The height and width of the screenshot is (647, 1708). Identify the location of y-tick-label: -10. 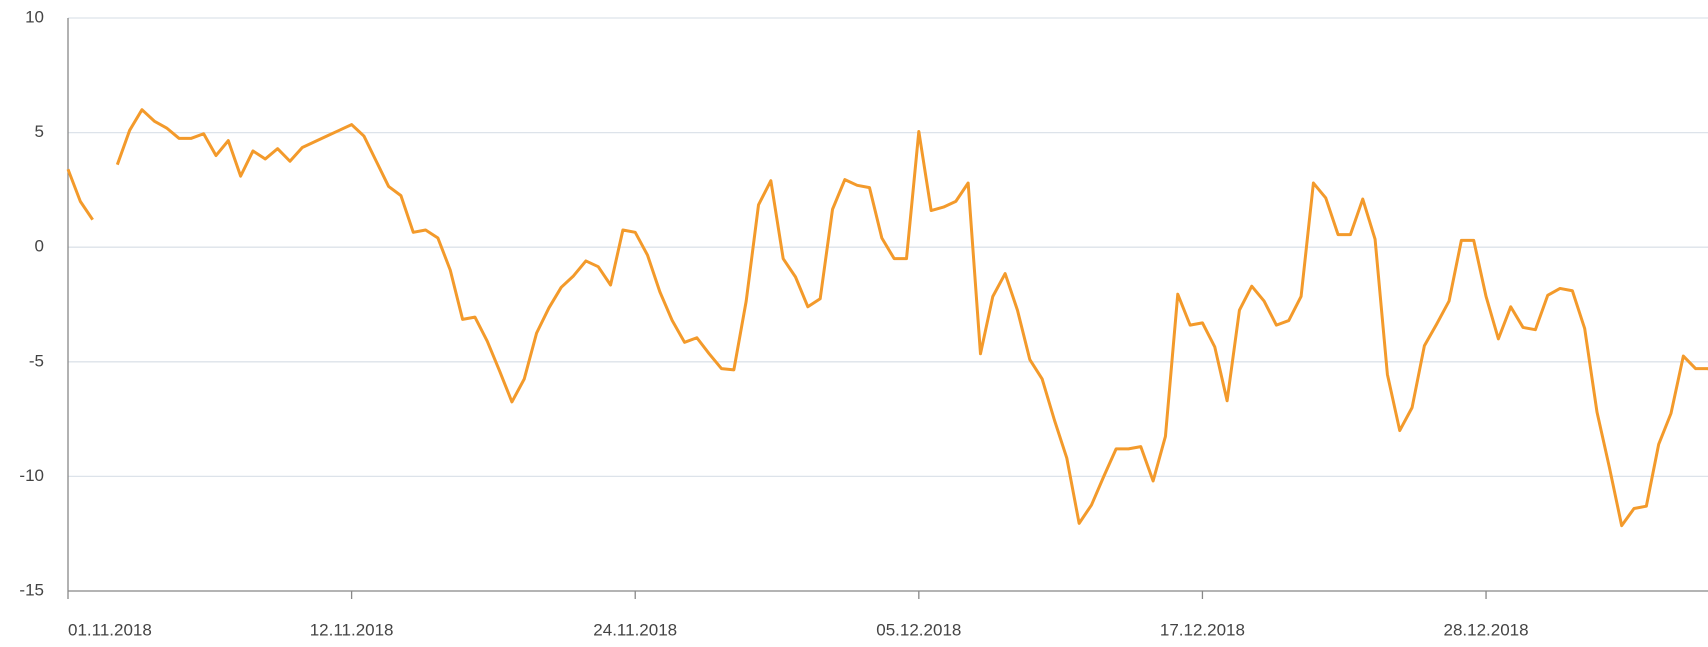
(31, 475).